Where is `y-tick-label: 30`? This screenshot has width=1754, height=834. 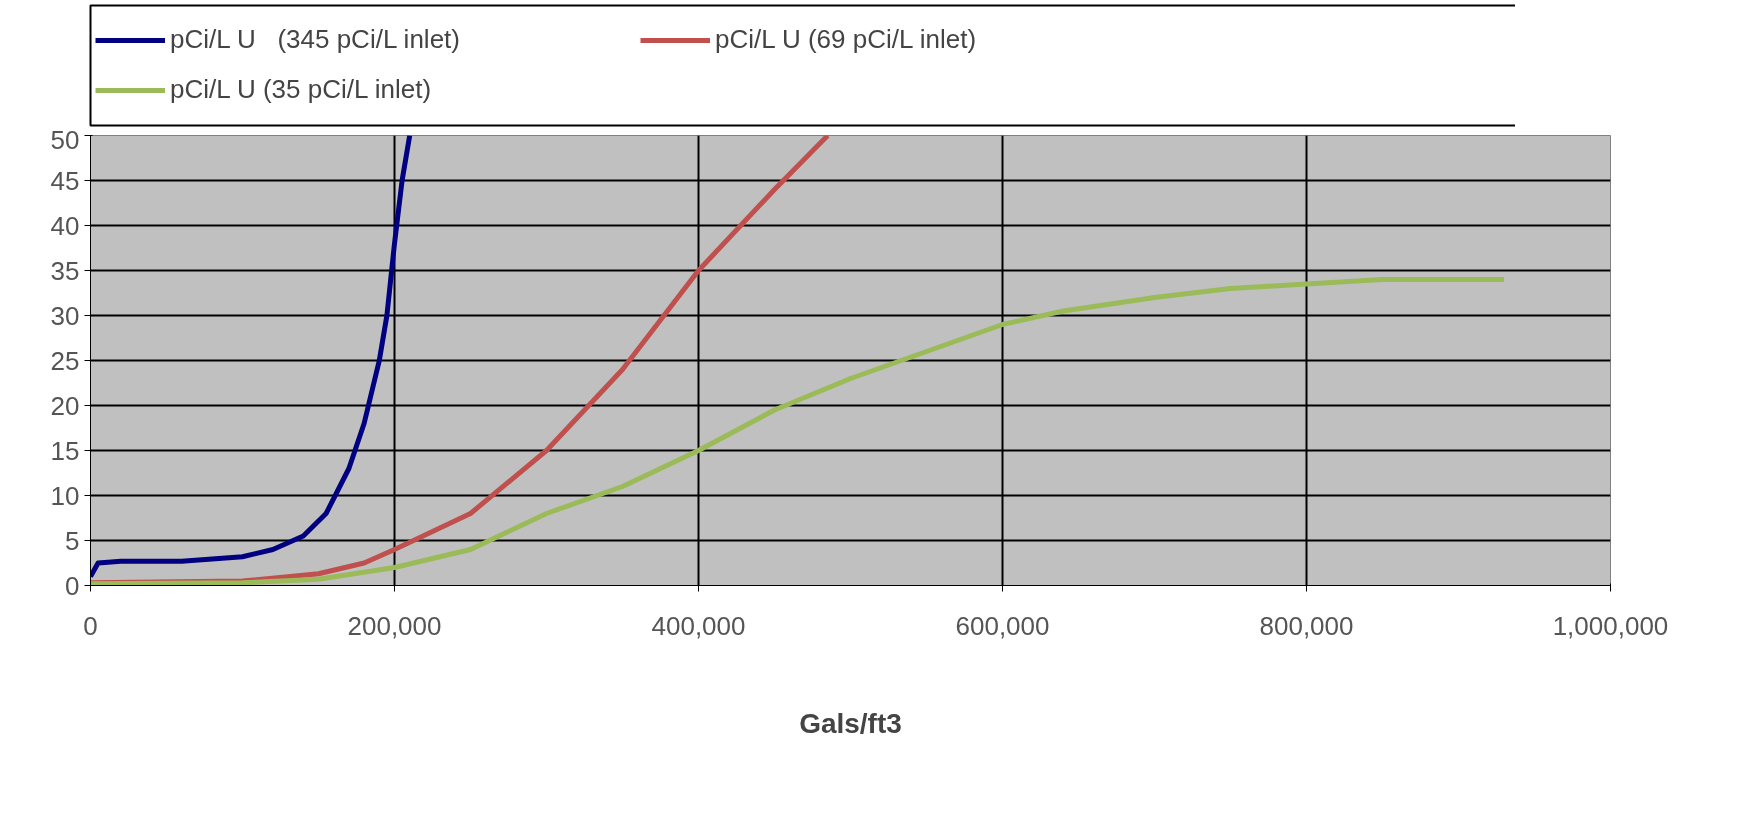
y-tick-label: 30 is located at coordinates (65, 315).